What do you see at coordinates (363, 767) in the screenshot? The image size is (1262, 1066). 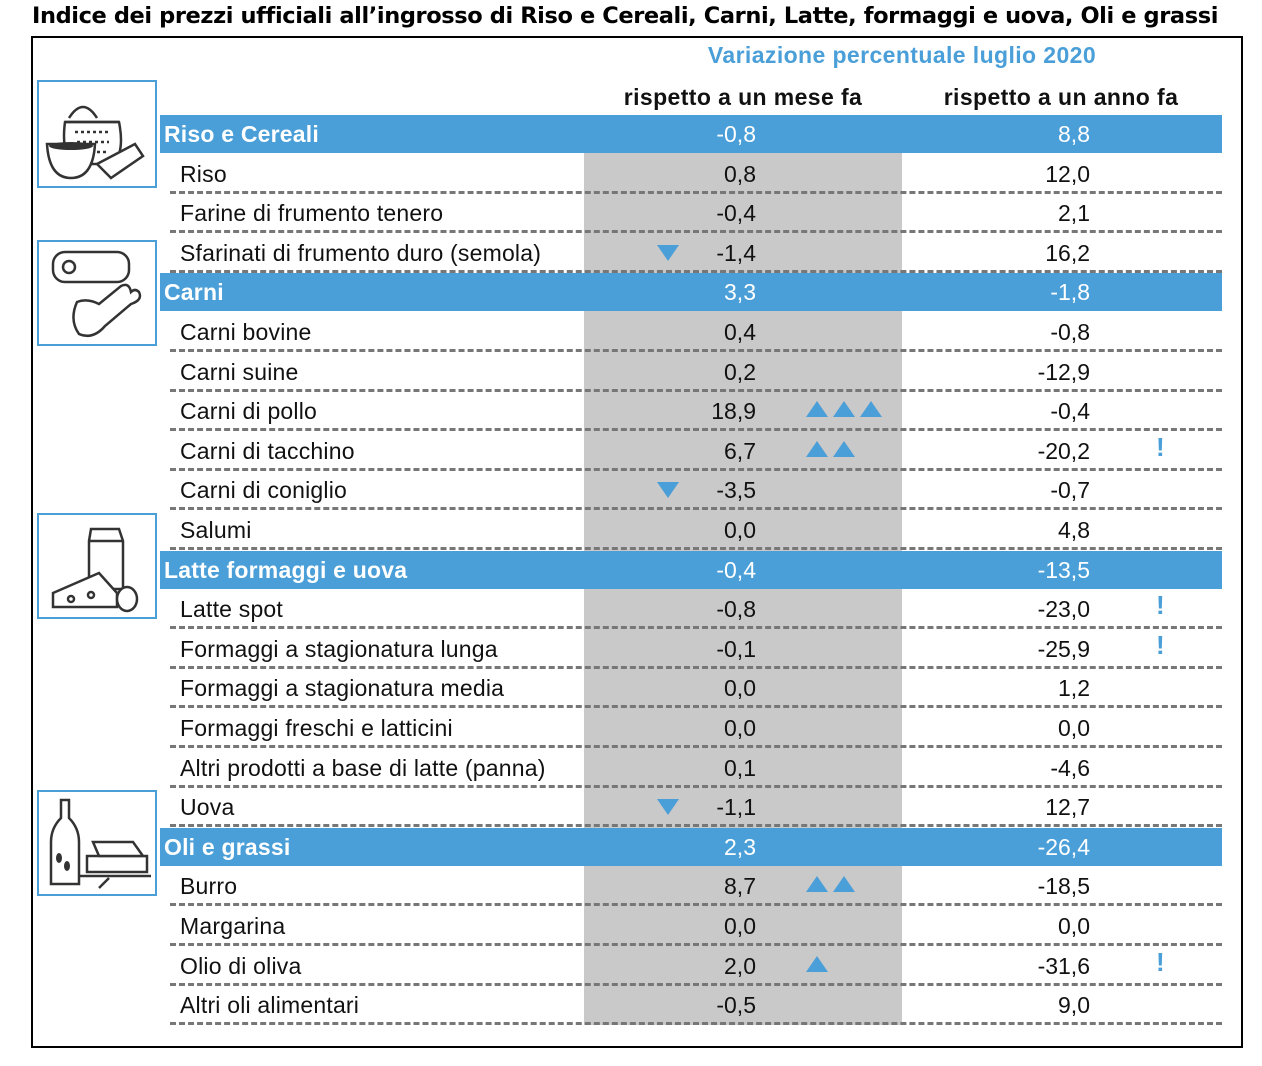 I see `row-label: Altri prodotti a base di latte (panna)` at bounding box center [363, 767].